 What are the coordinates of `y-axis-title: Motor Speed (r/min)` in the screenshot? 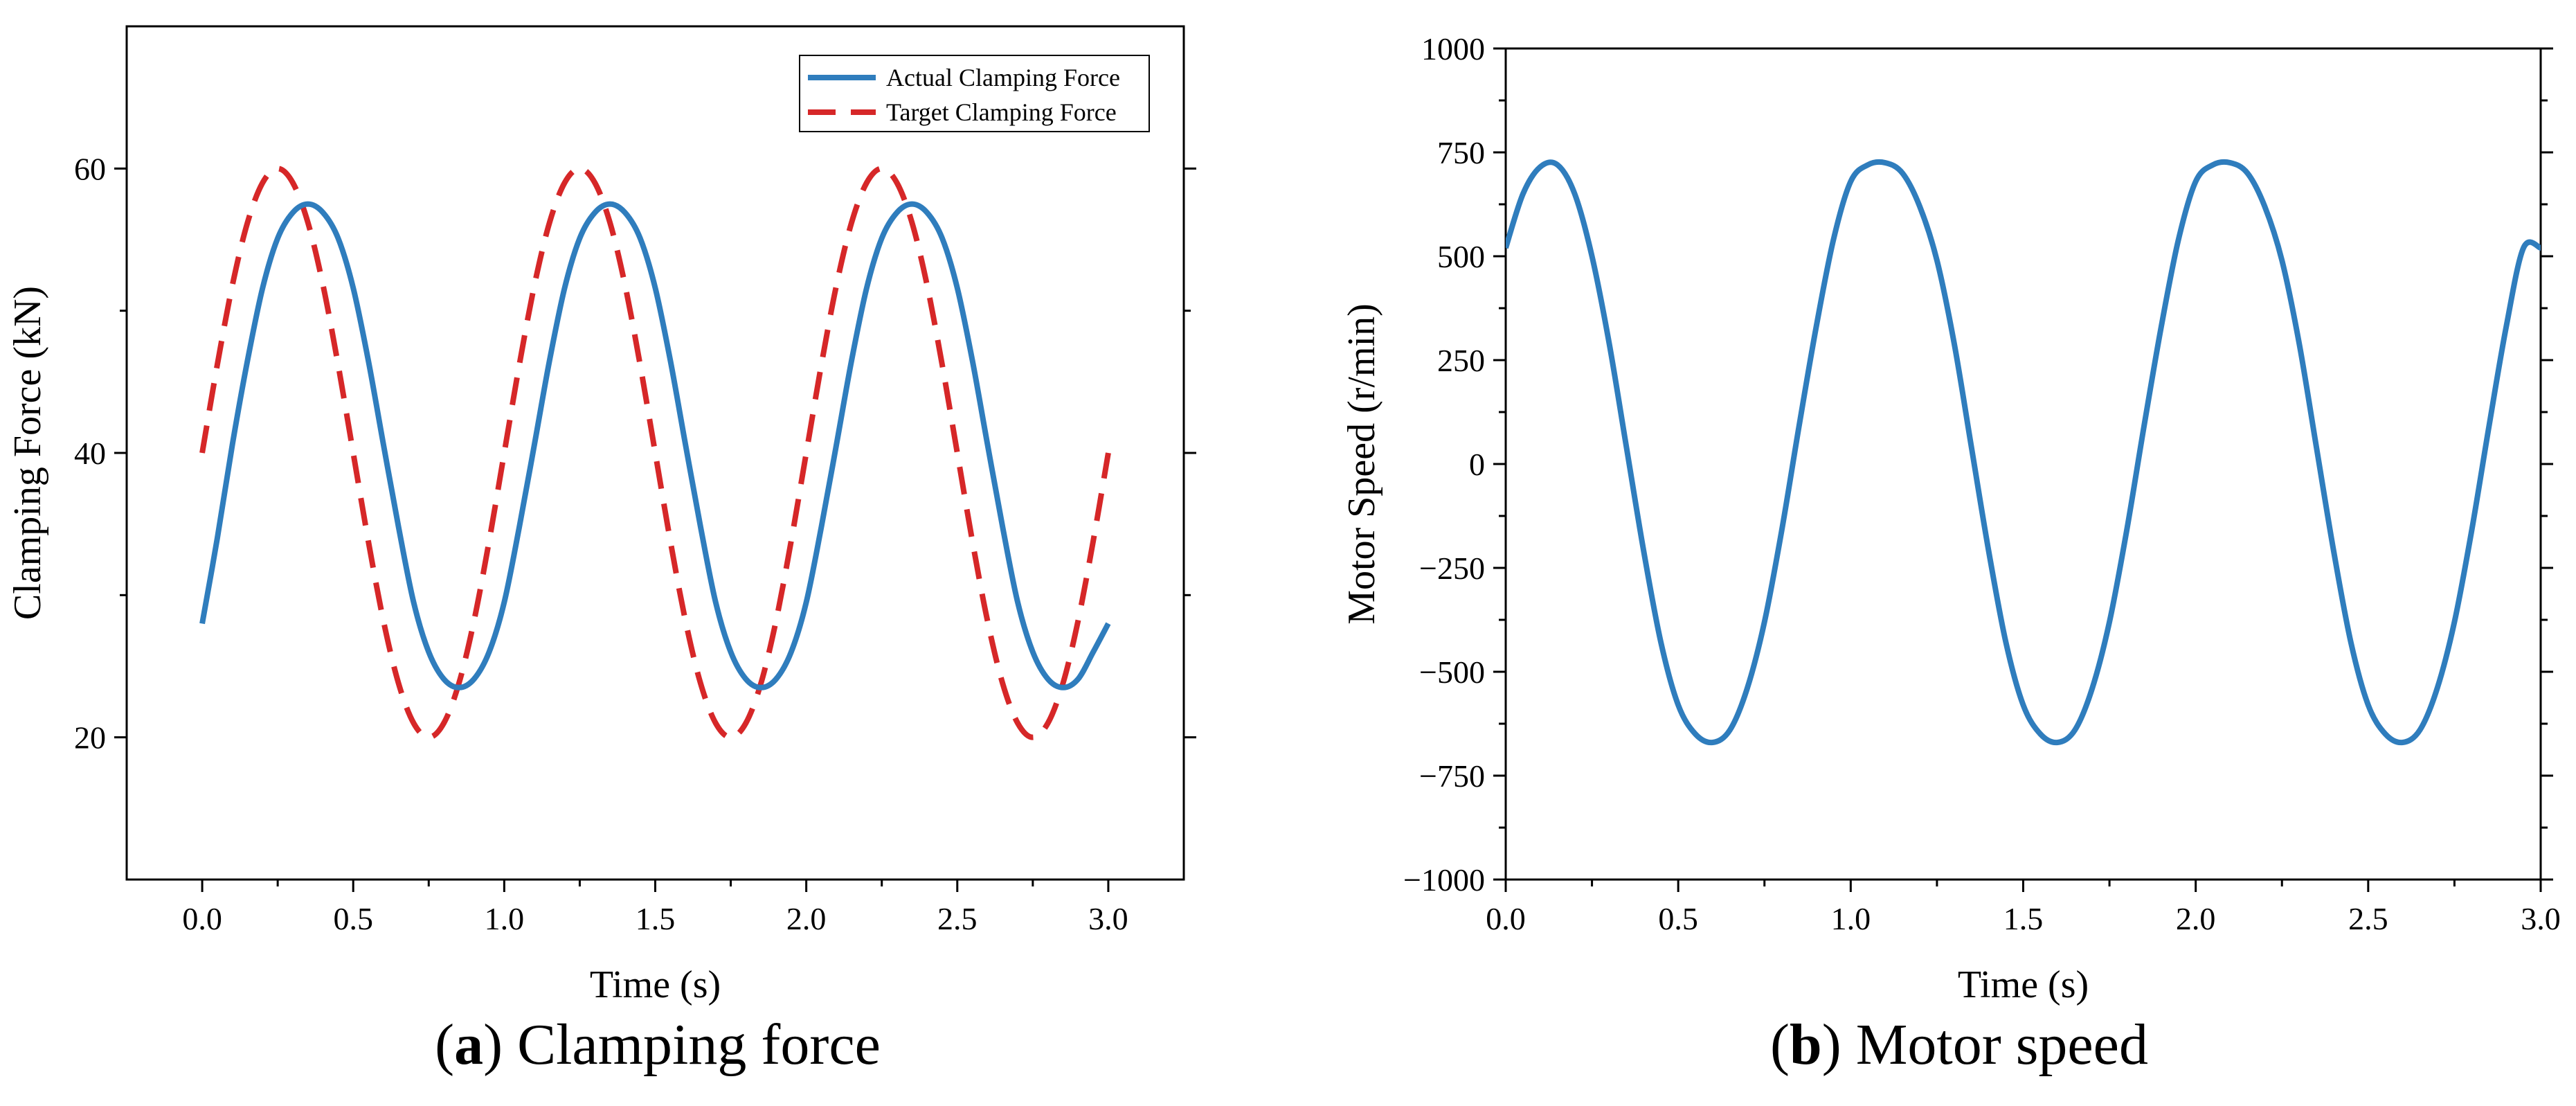 It's located at (1361, 463).